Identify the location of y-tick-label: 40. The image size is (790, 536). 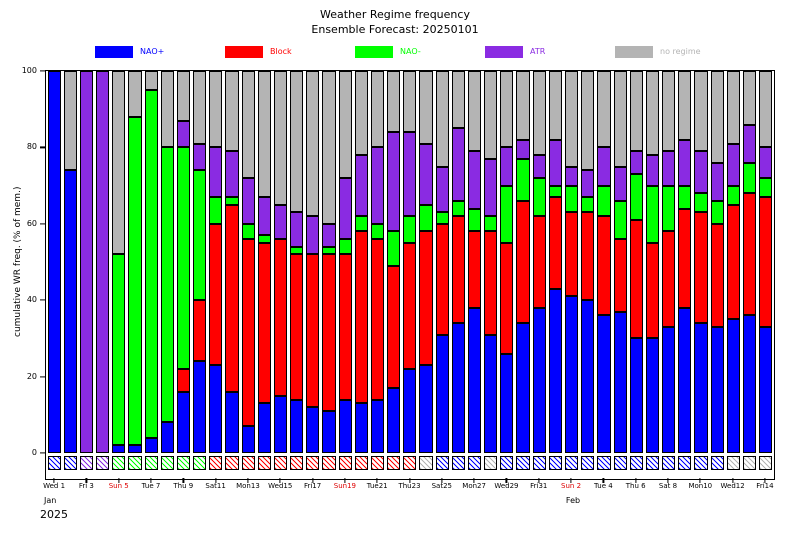
(31, 300).